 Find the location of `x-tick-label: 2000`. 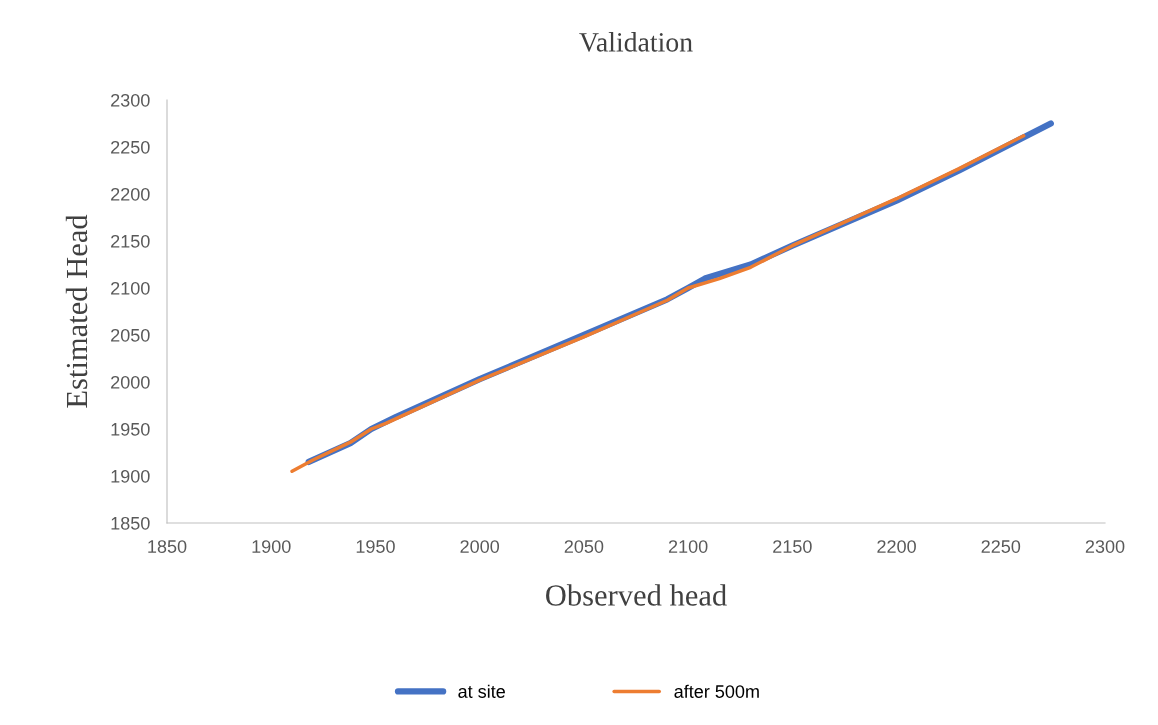

x-tick-label: 2000 is located at coordinates (480, 546).